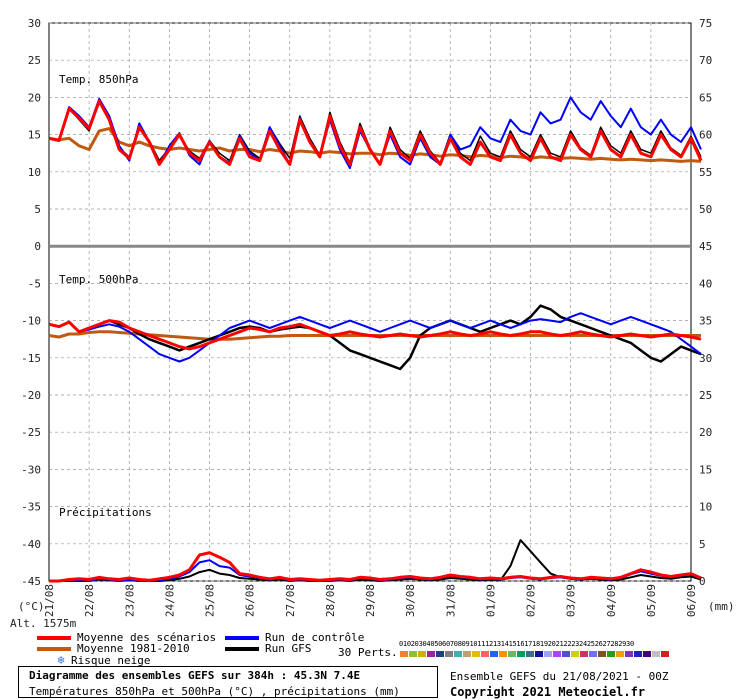  I want to click on right-tick-label: 15, so click(705, 469).